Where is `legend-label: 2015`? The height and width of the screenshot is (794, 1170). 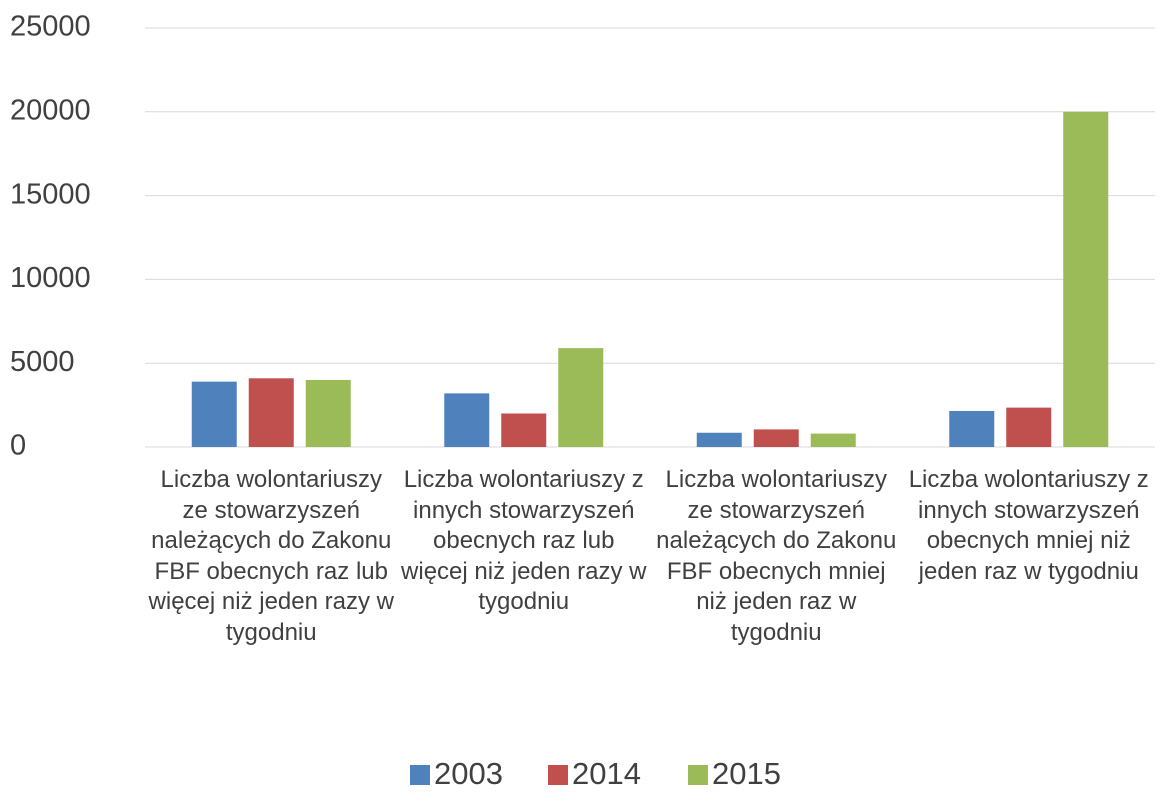
legend-label: 2015 is located at coordinates (746, 773).